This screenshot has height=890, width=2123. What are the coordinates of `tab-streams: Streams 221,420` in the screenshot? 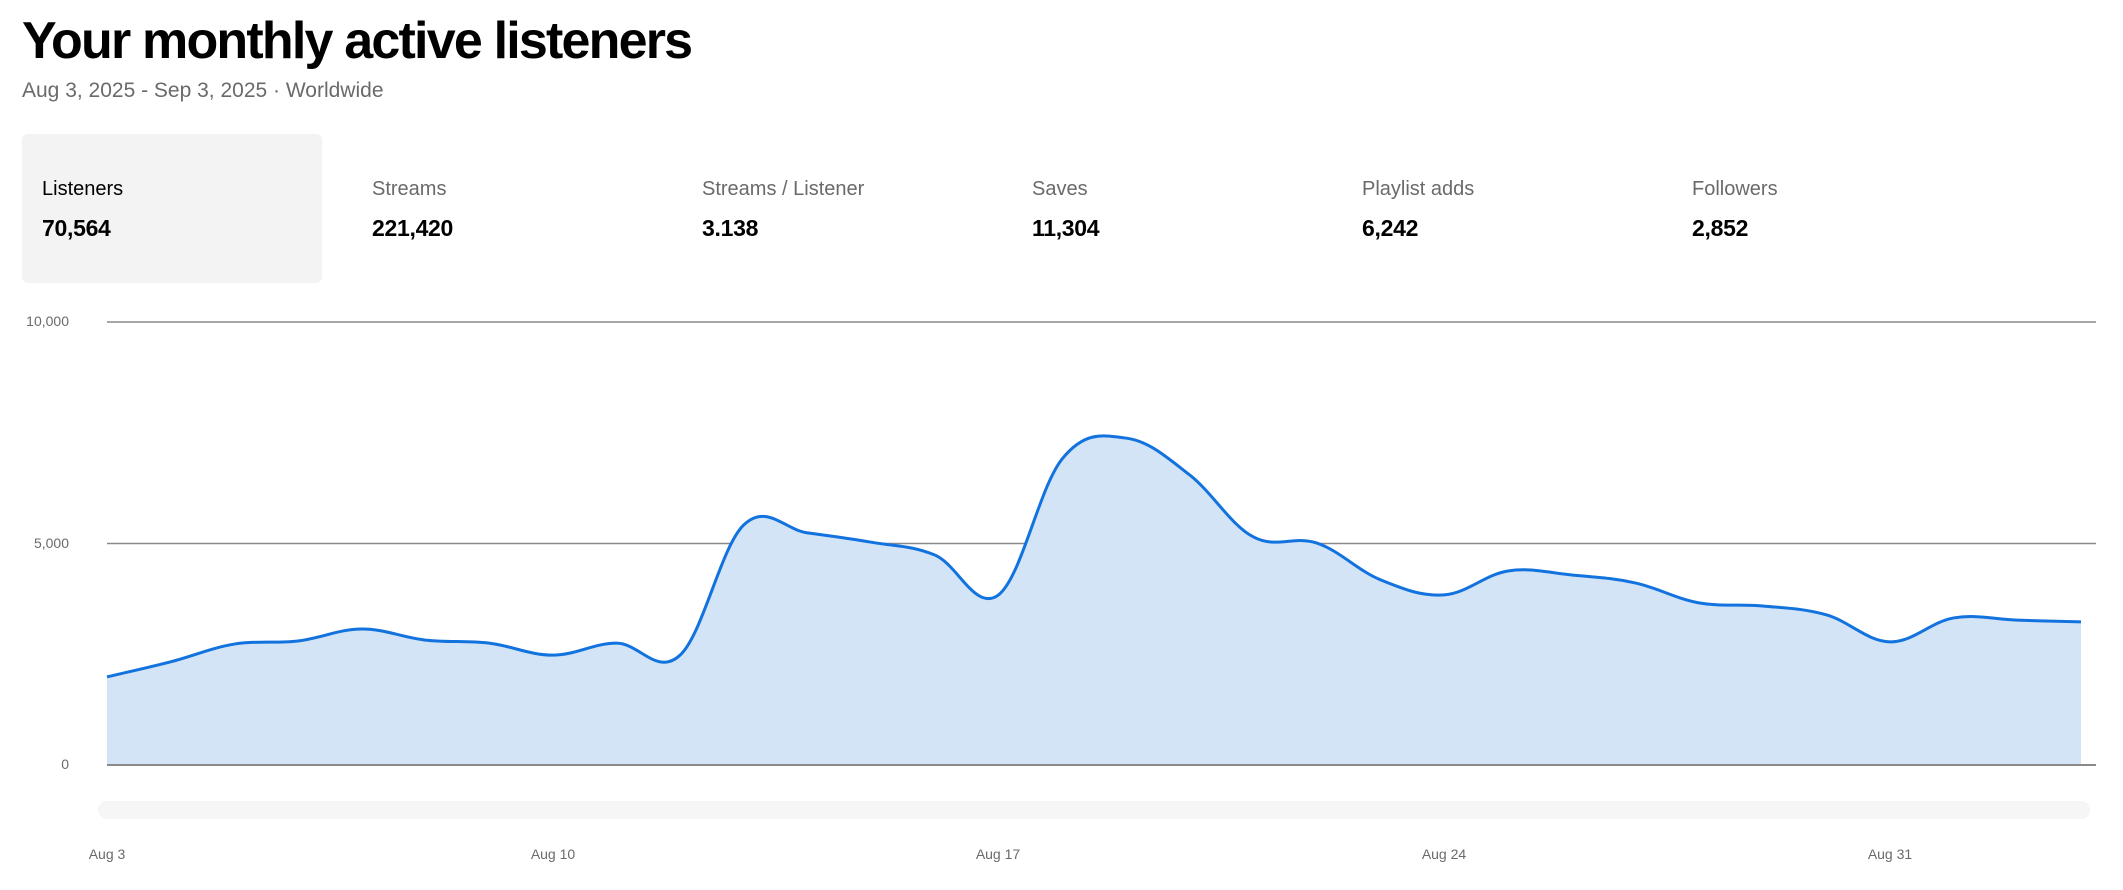 It's located at (517, 208).